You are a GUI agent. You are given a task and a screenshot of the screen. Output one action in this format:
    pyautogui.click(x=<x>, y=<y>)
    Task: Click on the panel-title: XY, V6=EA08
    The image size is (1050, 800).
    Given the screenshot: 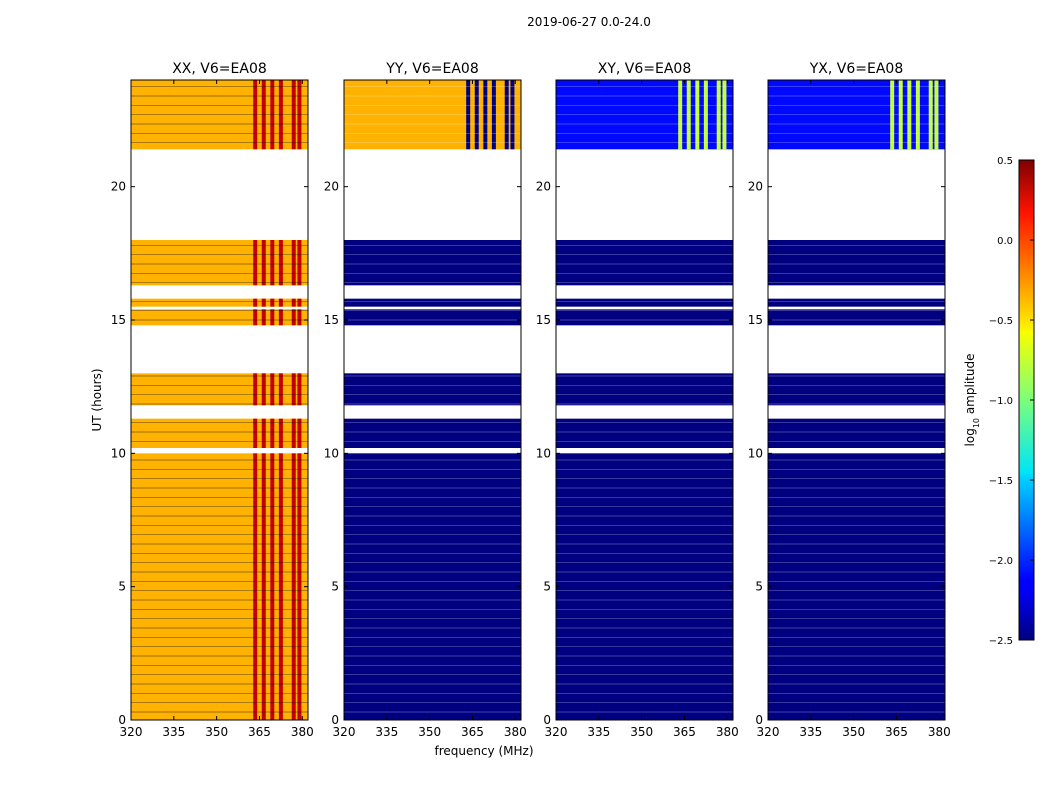 What is the action you would take?
    pyautogui.click(x=645, y=69)
    